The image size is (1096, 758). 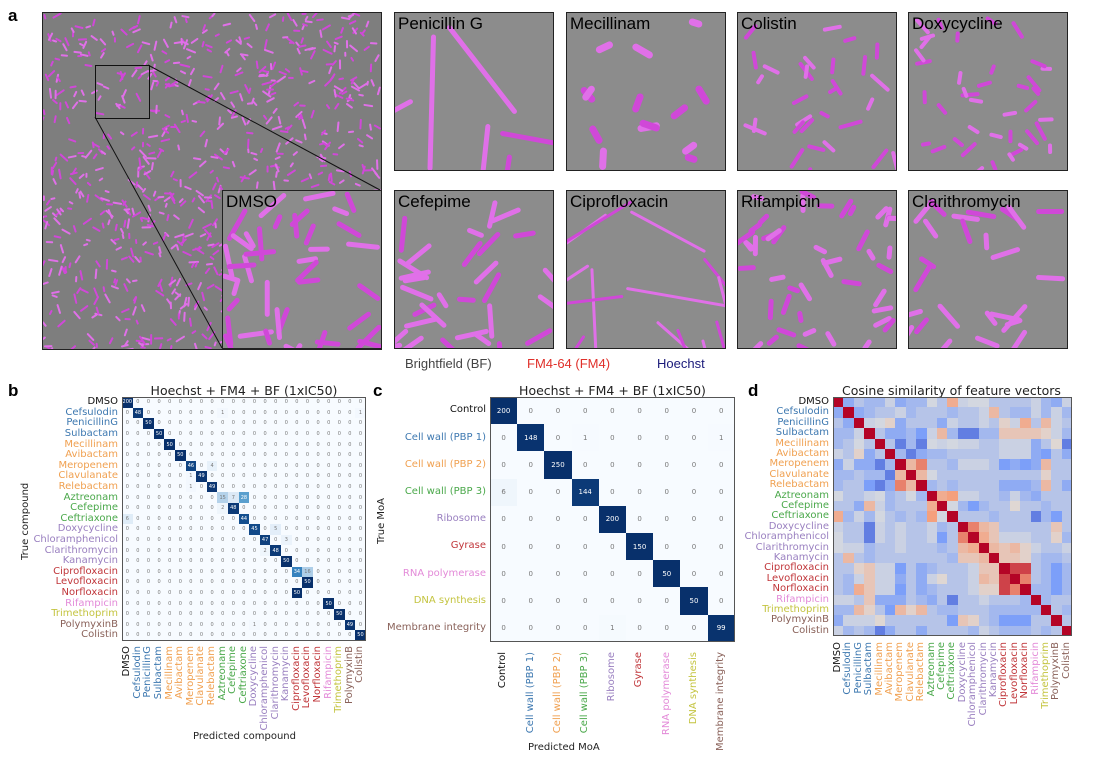 What do you see at coordinates (817, 269) in the screenshot?
I see `micrograph-cells` at bounding box center [817, 269].